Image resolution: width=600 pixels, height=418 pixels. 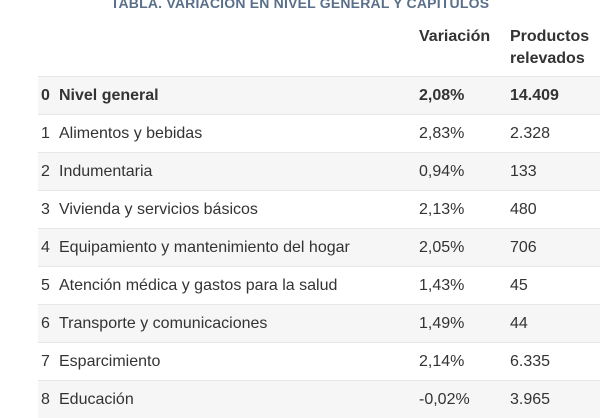 I want to click on table-row: 1 Alimentos y bebidas 2,83% 2.328, so click(x=319, y=134).